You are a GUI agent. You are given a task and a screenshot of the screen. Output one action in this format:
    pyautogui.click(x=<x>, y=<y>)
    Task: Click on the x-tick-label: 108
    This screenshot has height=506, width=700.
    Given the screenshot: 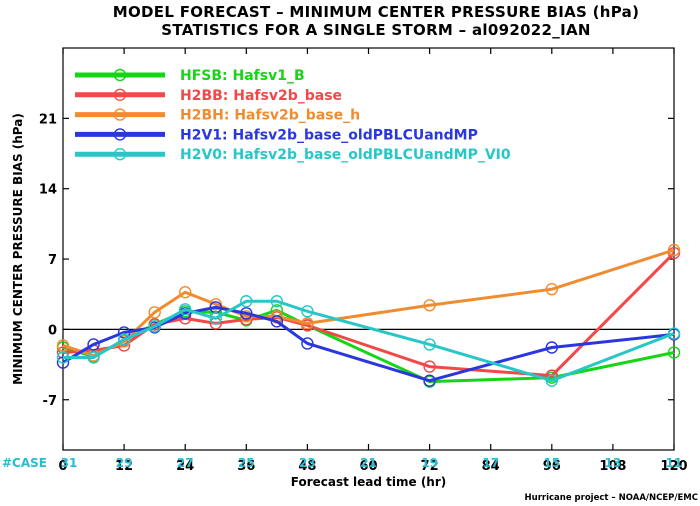 What is the action you would take?
    pyautogui.click(x=612, y=466)
    